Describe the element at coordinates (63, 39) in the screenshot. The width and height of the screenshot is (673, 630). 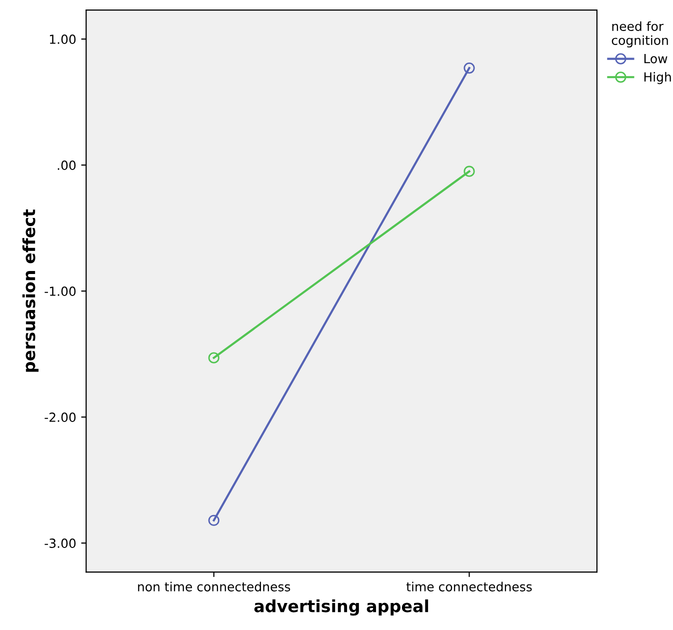
I see `y-tick-label: 1.00` at that location.